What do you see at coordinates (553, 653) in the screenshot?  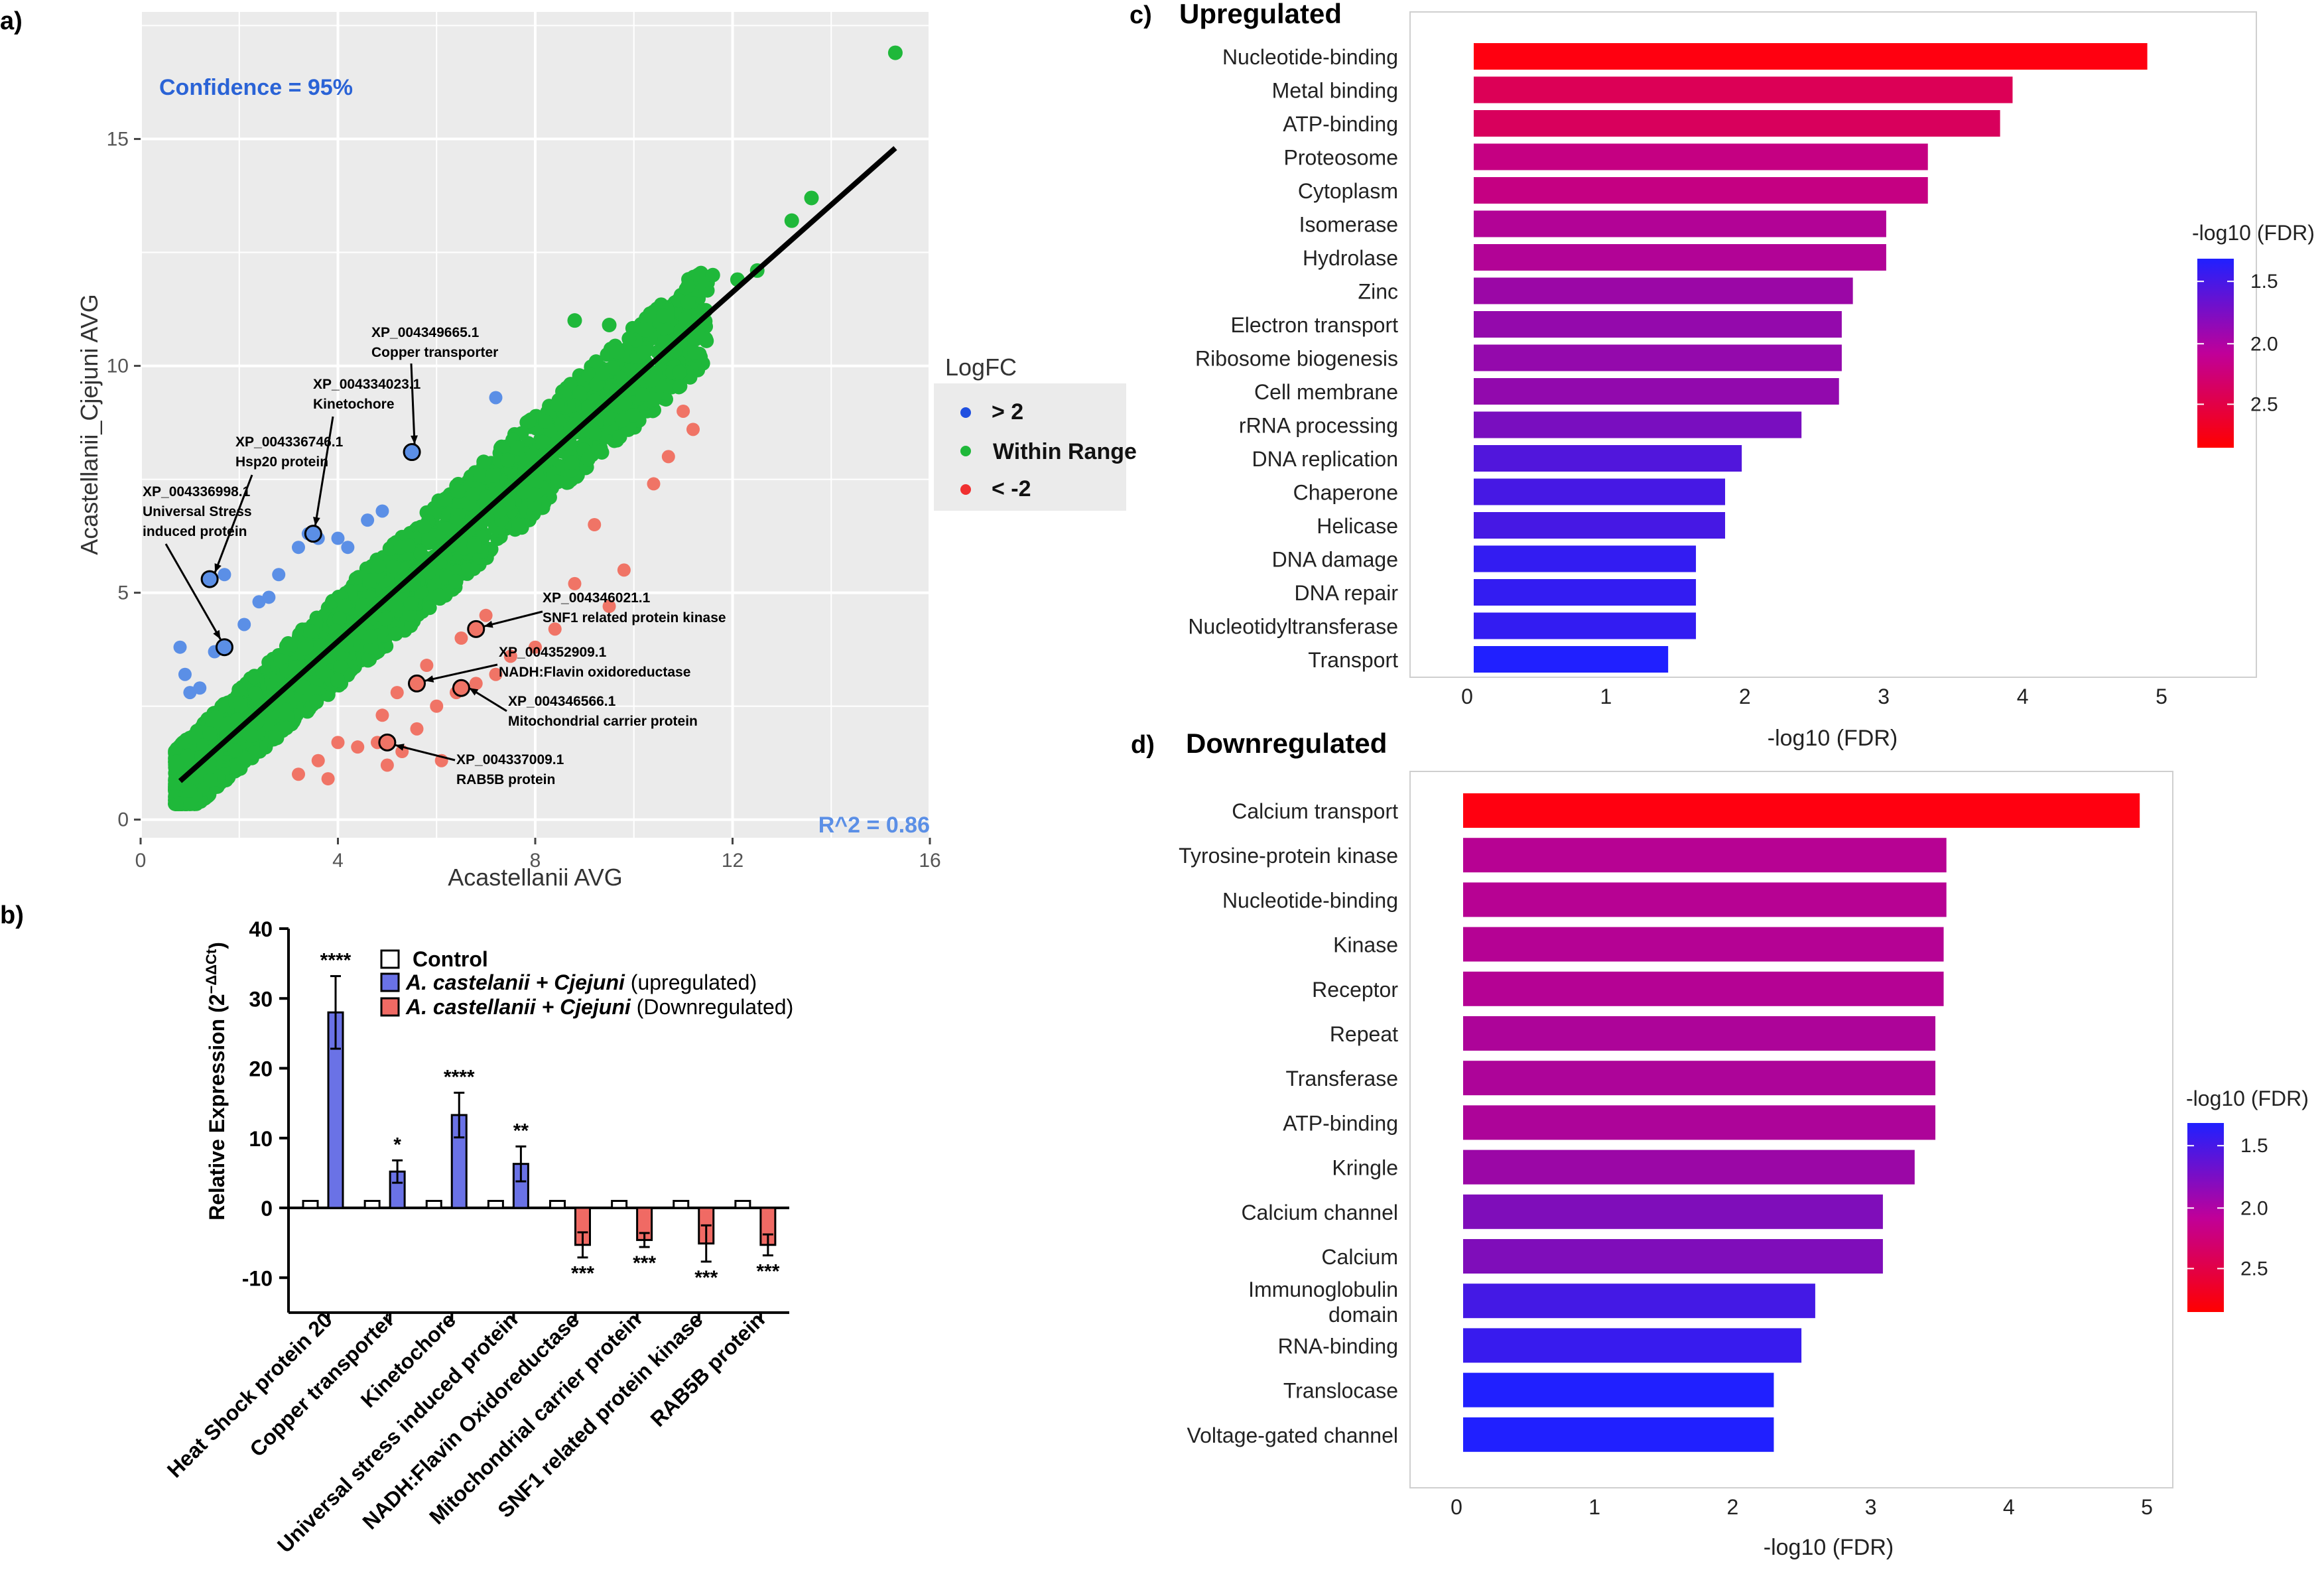 I see `annotation-label: XP_004352909.1` at bounding box center [553, 653].